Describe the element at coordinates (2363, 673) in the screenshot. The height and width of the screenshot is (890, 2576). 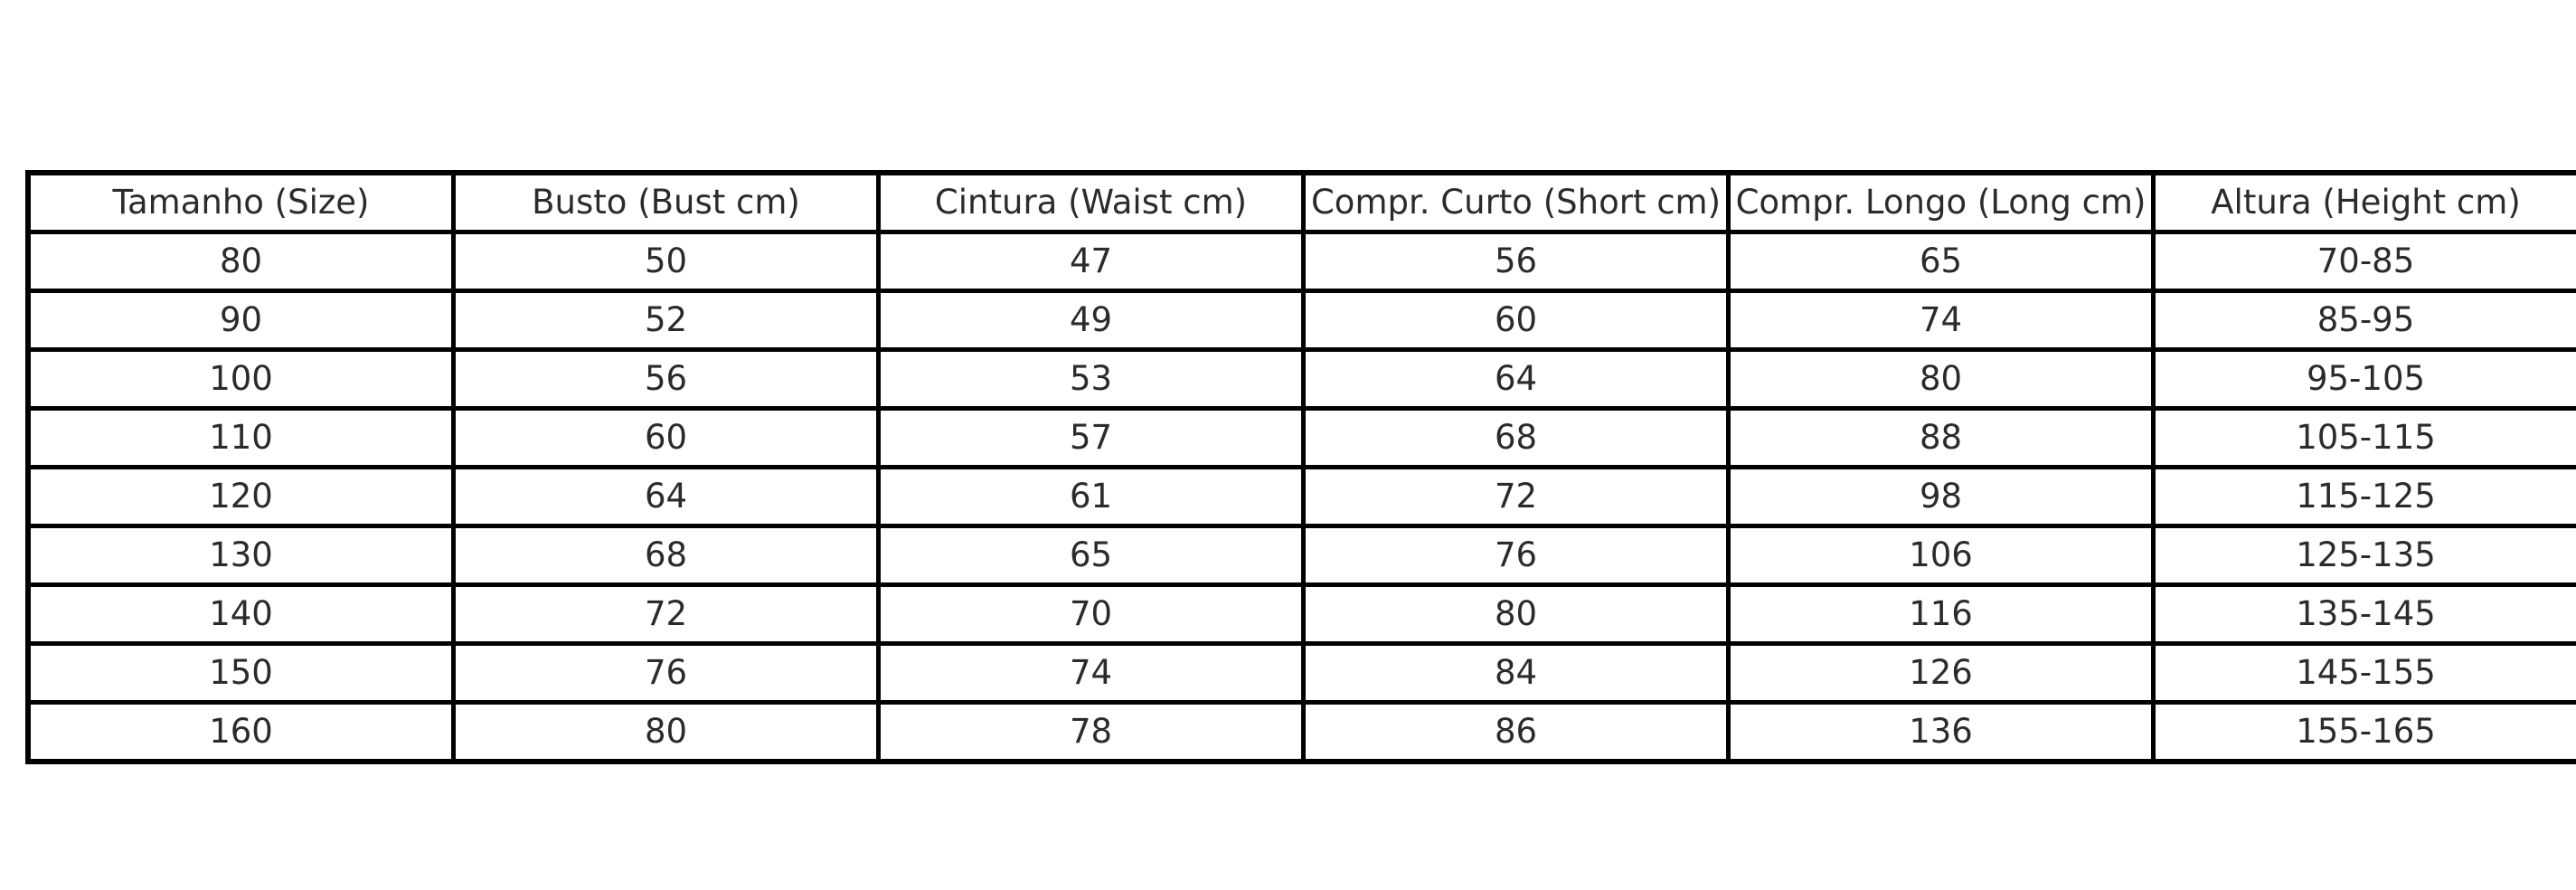
I see `table-cell: 145-155` at that location.